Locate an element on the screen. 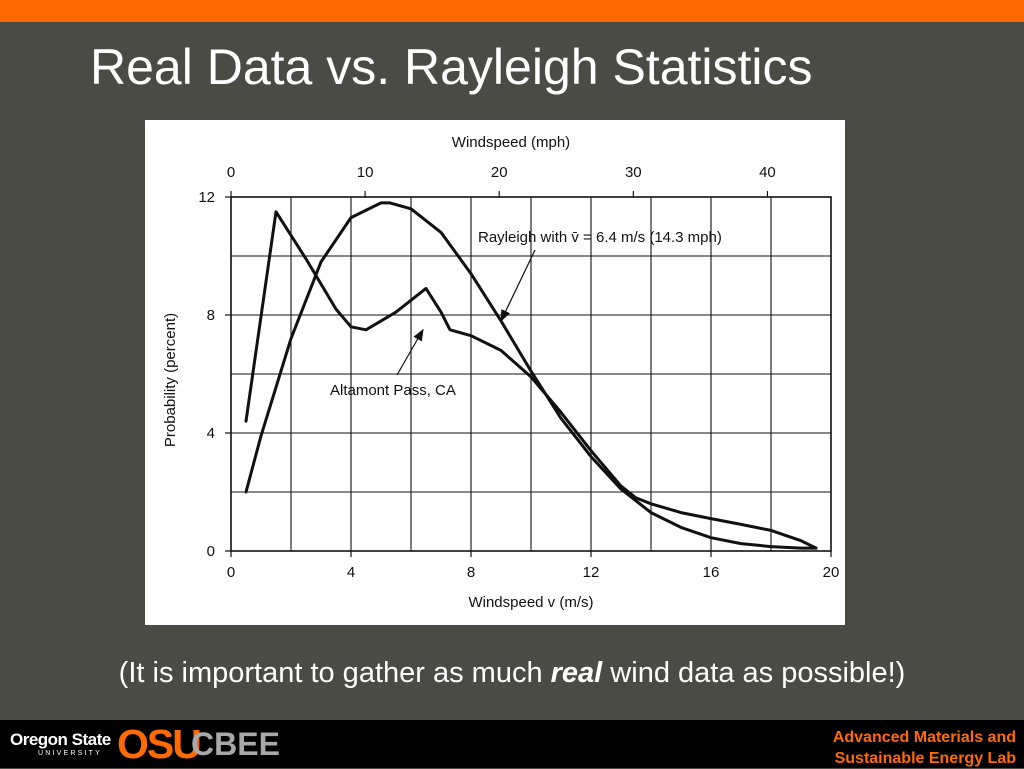 The image size is (1024, 769). top-accent-bar is located at coordinates (512, 11).